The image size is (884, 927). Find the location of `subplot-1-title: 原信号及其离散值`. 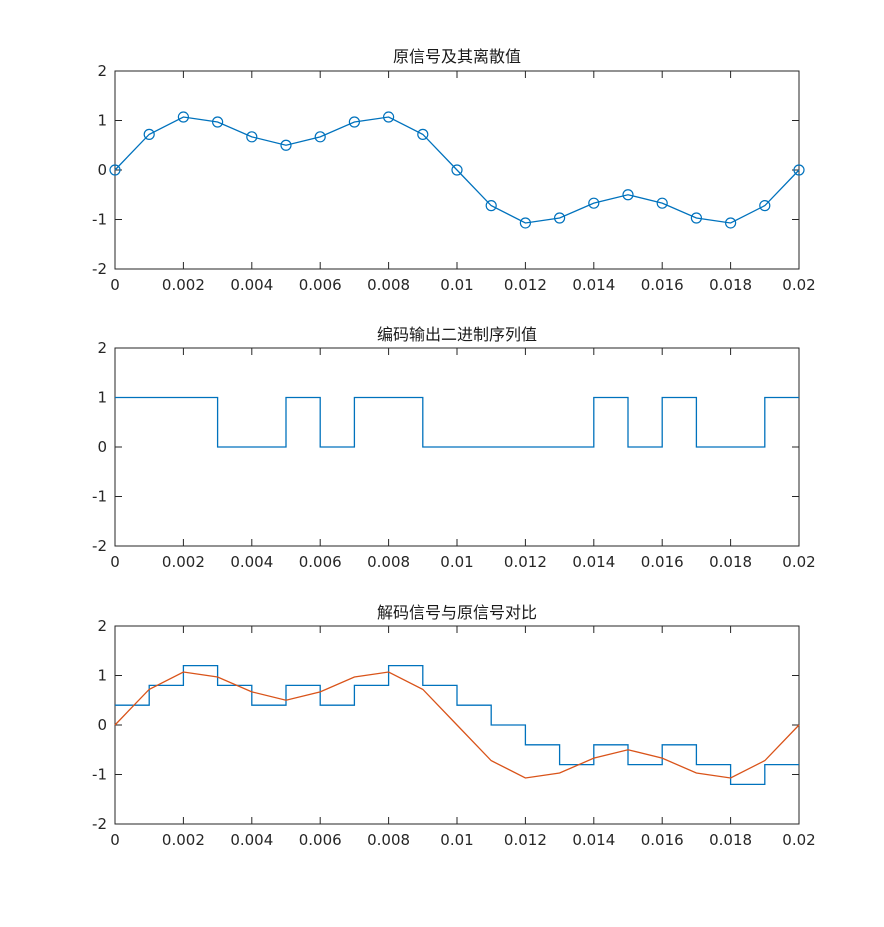

subplot-1-title: 原信号及其离散值 is located at coordinates (457, 56).